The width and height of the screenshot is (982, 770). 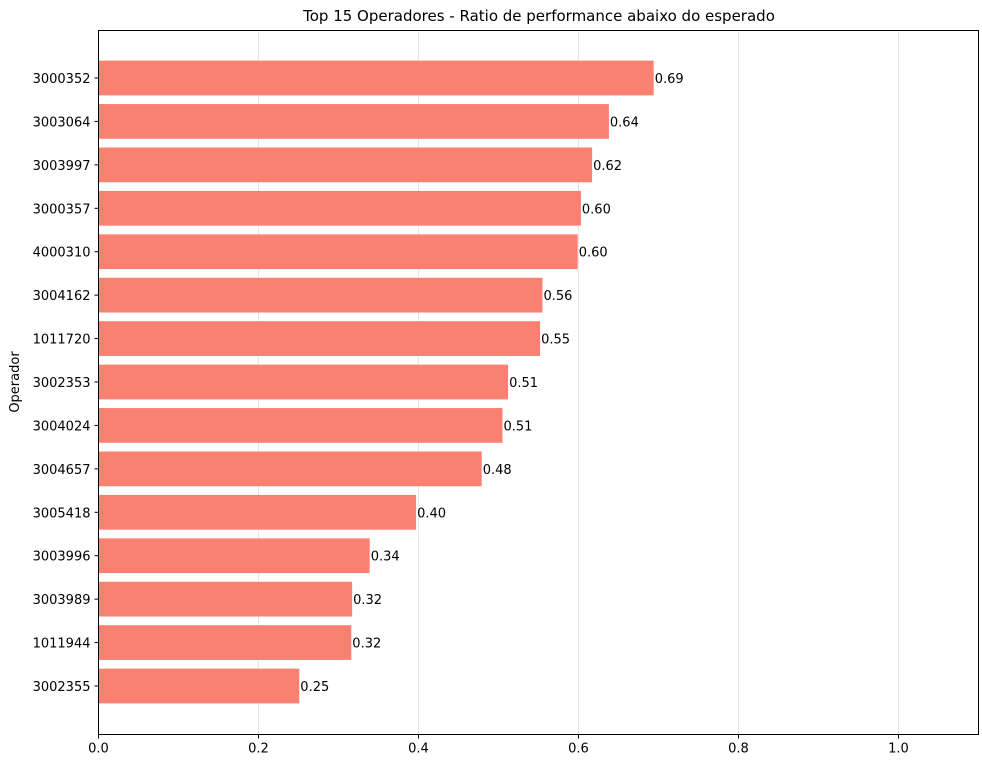 What do you see at coordinates (431, 513) in the screenshot?
I see `bar-value-label: 0.40` at bounding box center [431, 513].